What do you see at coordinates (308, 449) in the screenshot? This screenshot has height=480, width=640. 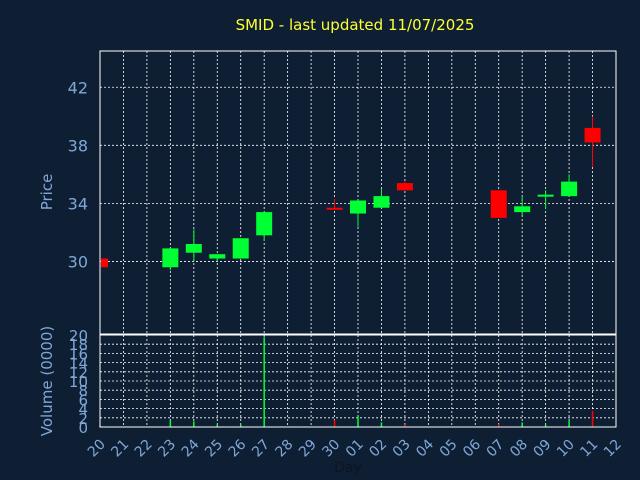 I see `x-tick-label: 29` at bounding box center [308, 449].